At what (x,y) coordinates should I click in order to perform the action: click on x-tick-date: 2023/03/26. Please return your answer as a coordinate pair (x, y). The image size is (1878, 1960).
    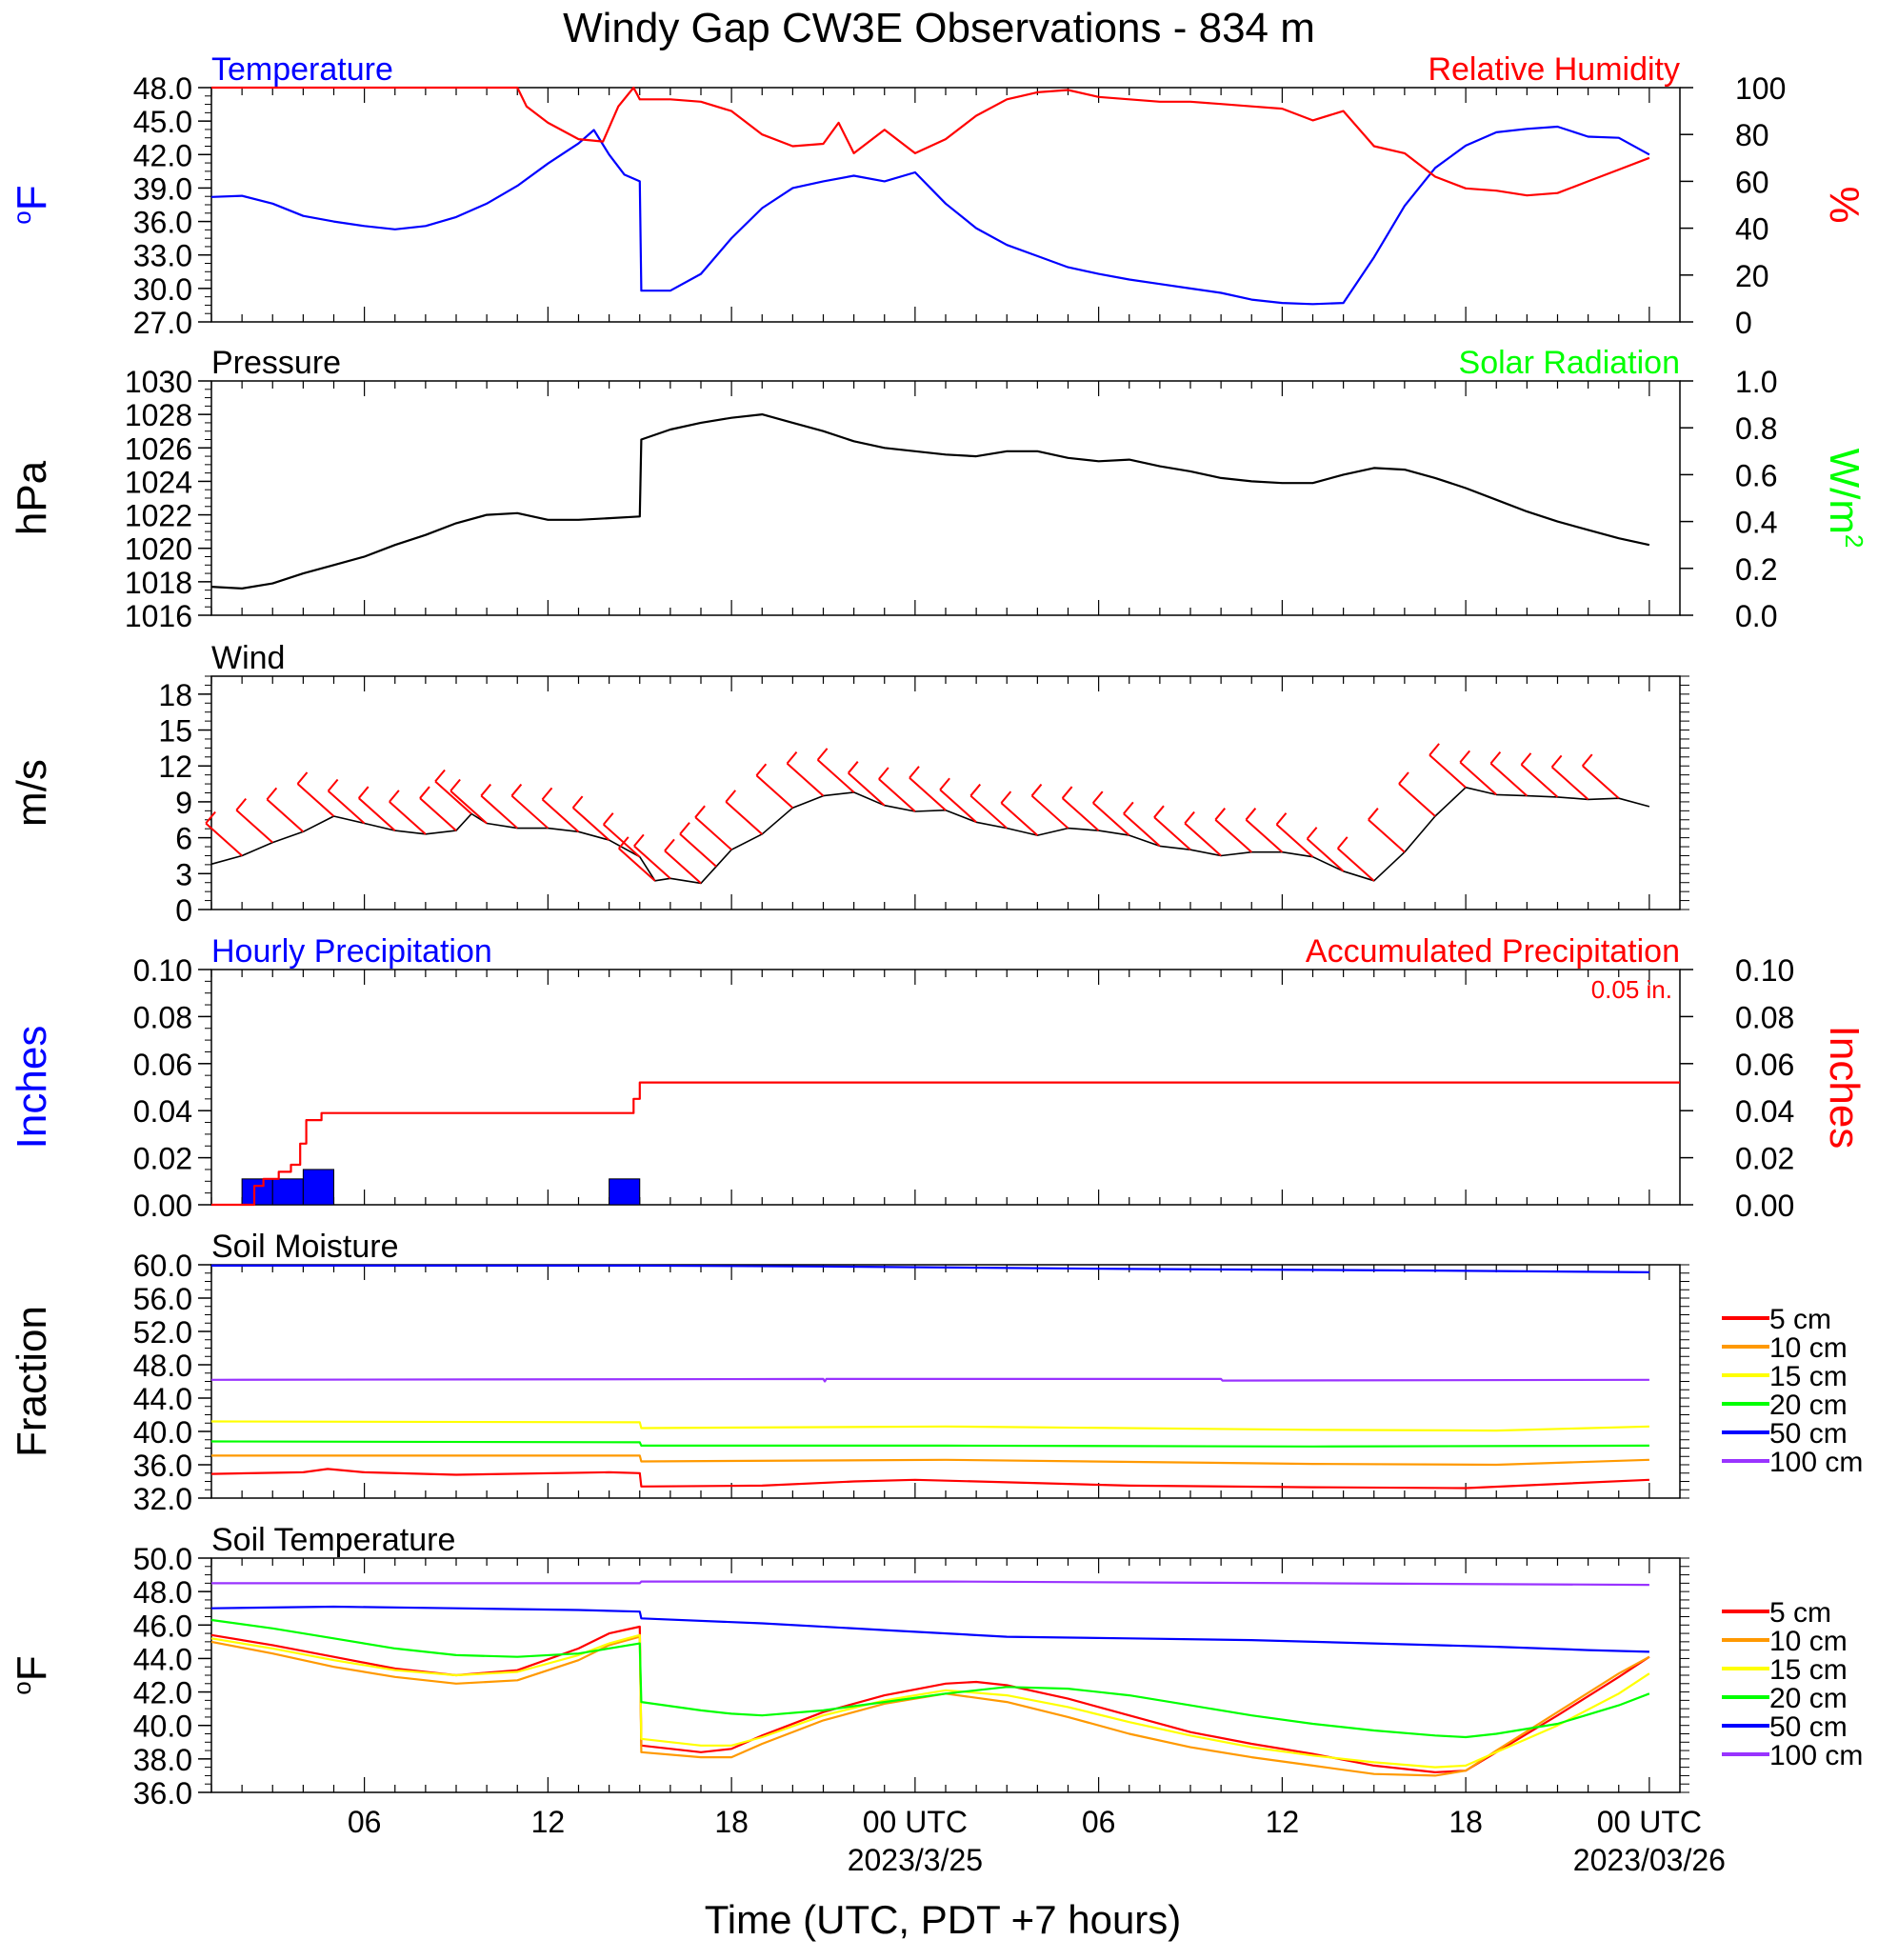
    Looking at the image, I should click on (1649, 1860).